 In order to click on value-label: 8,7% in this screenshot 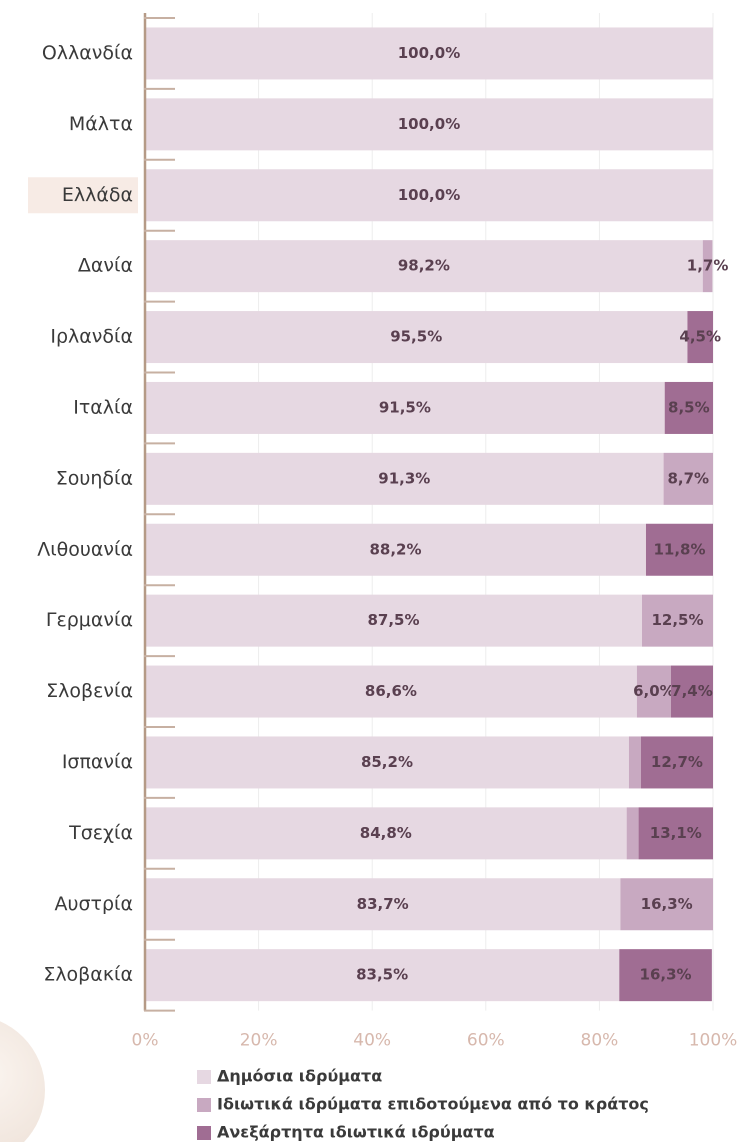, I will do `click(688, 478)`.